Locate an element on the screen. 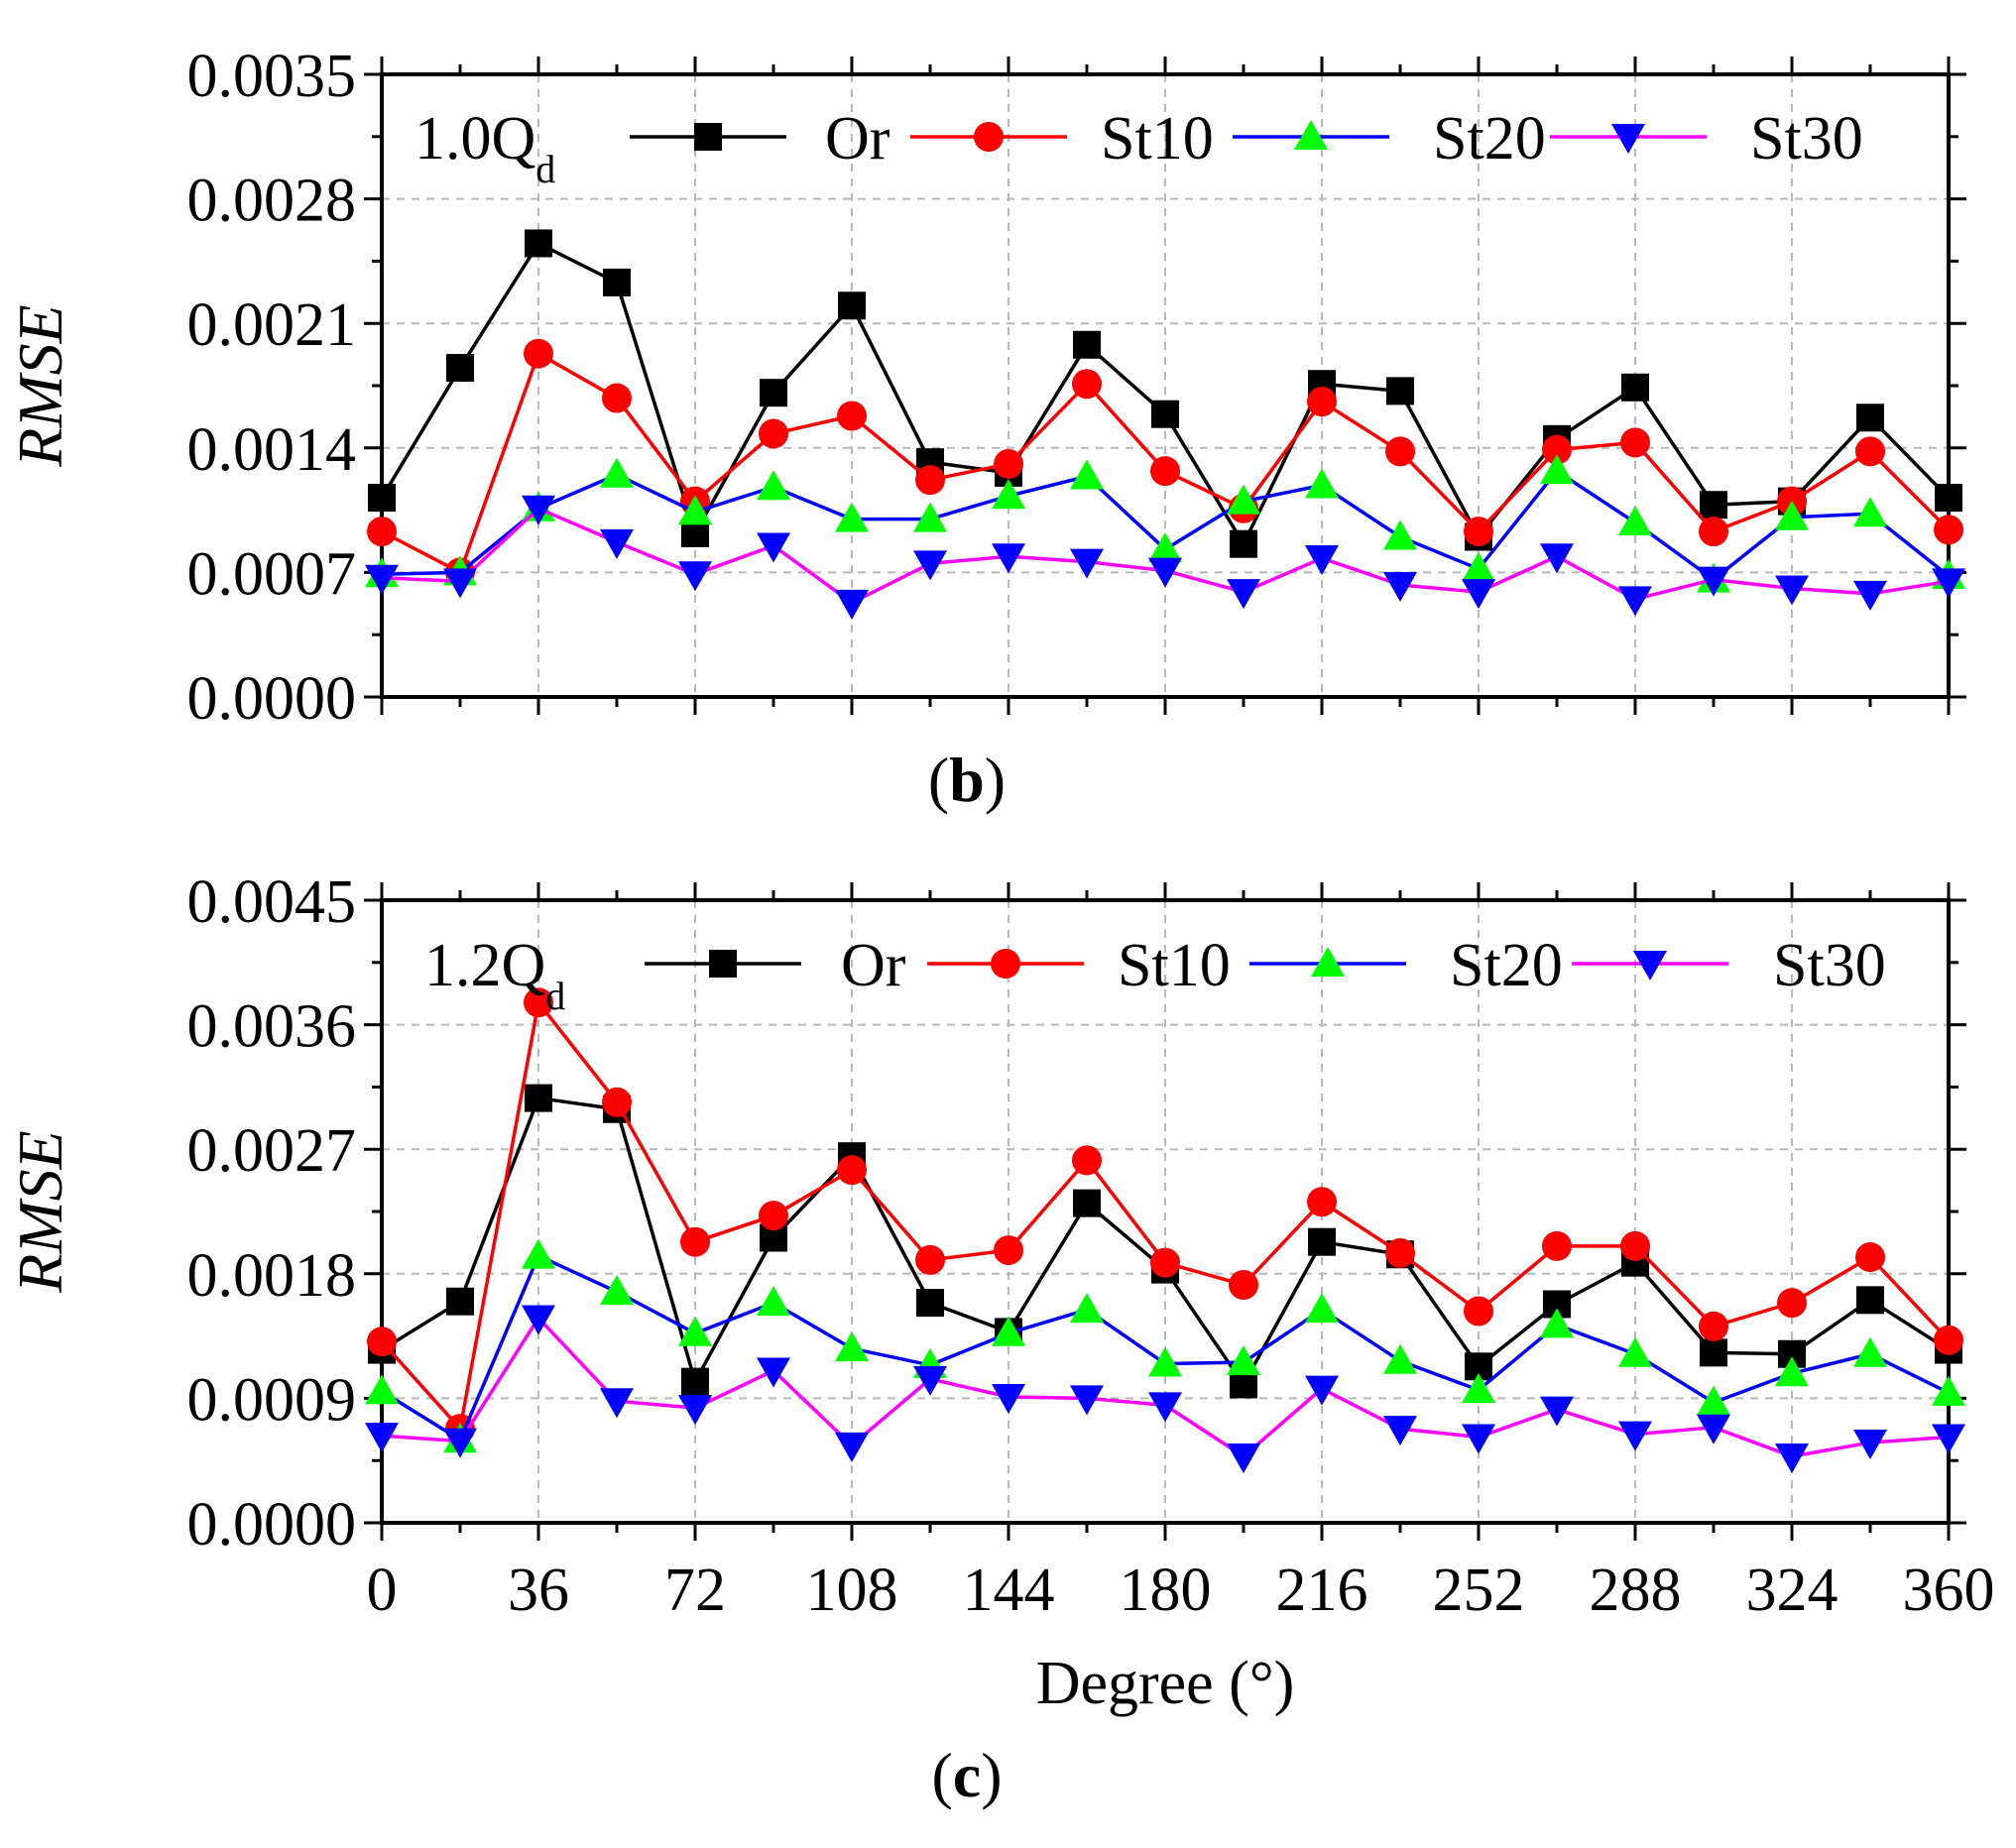 This screenshot has width=2016, height=1848. x-tick-label: 180 is located at coordinates (1166, 1590).